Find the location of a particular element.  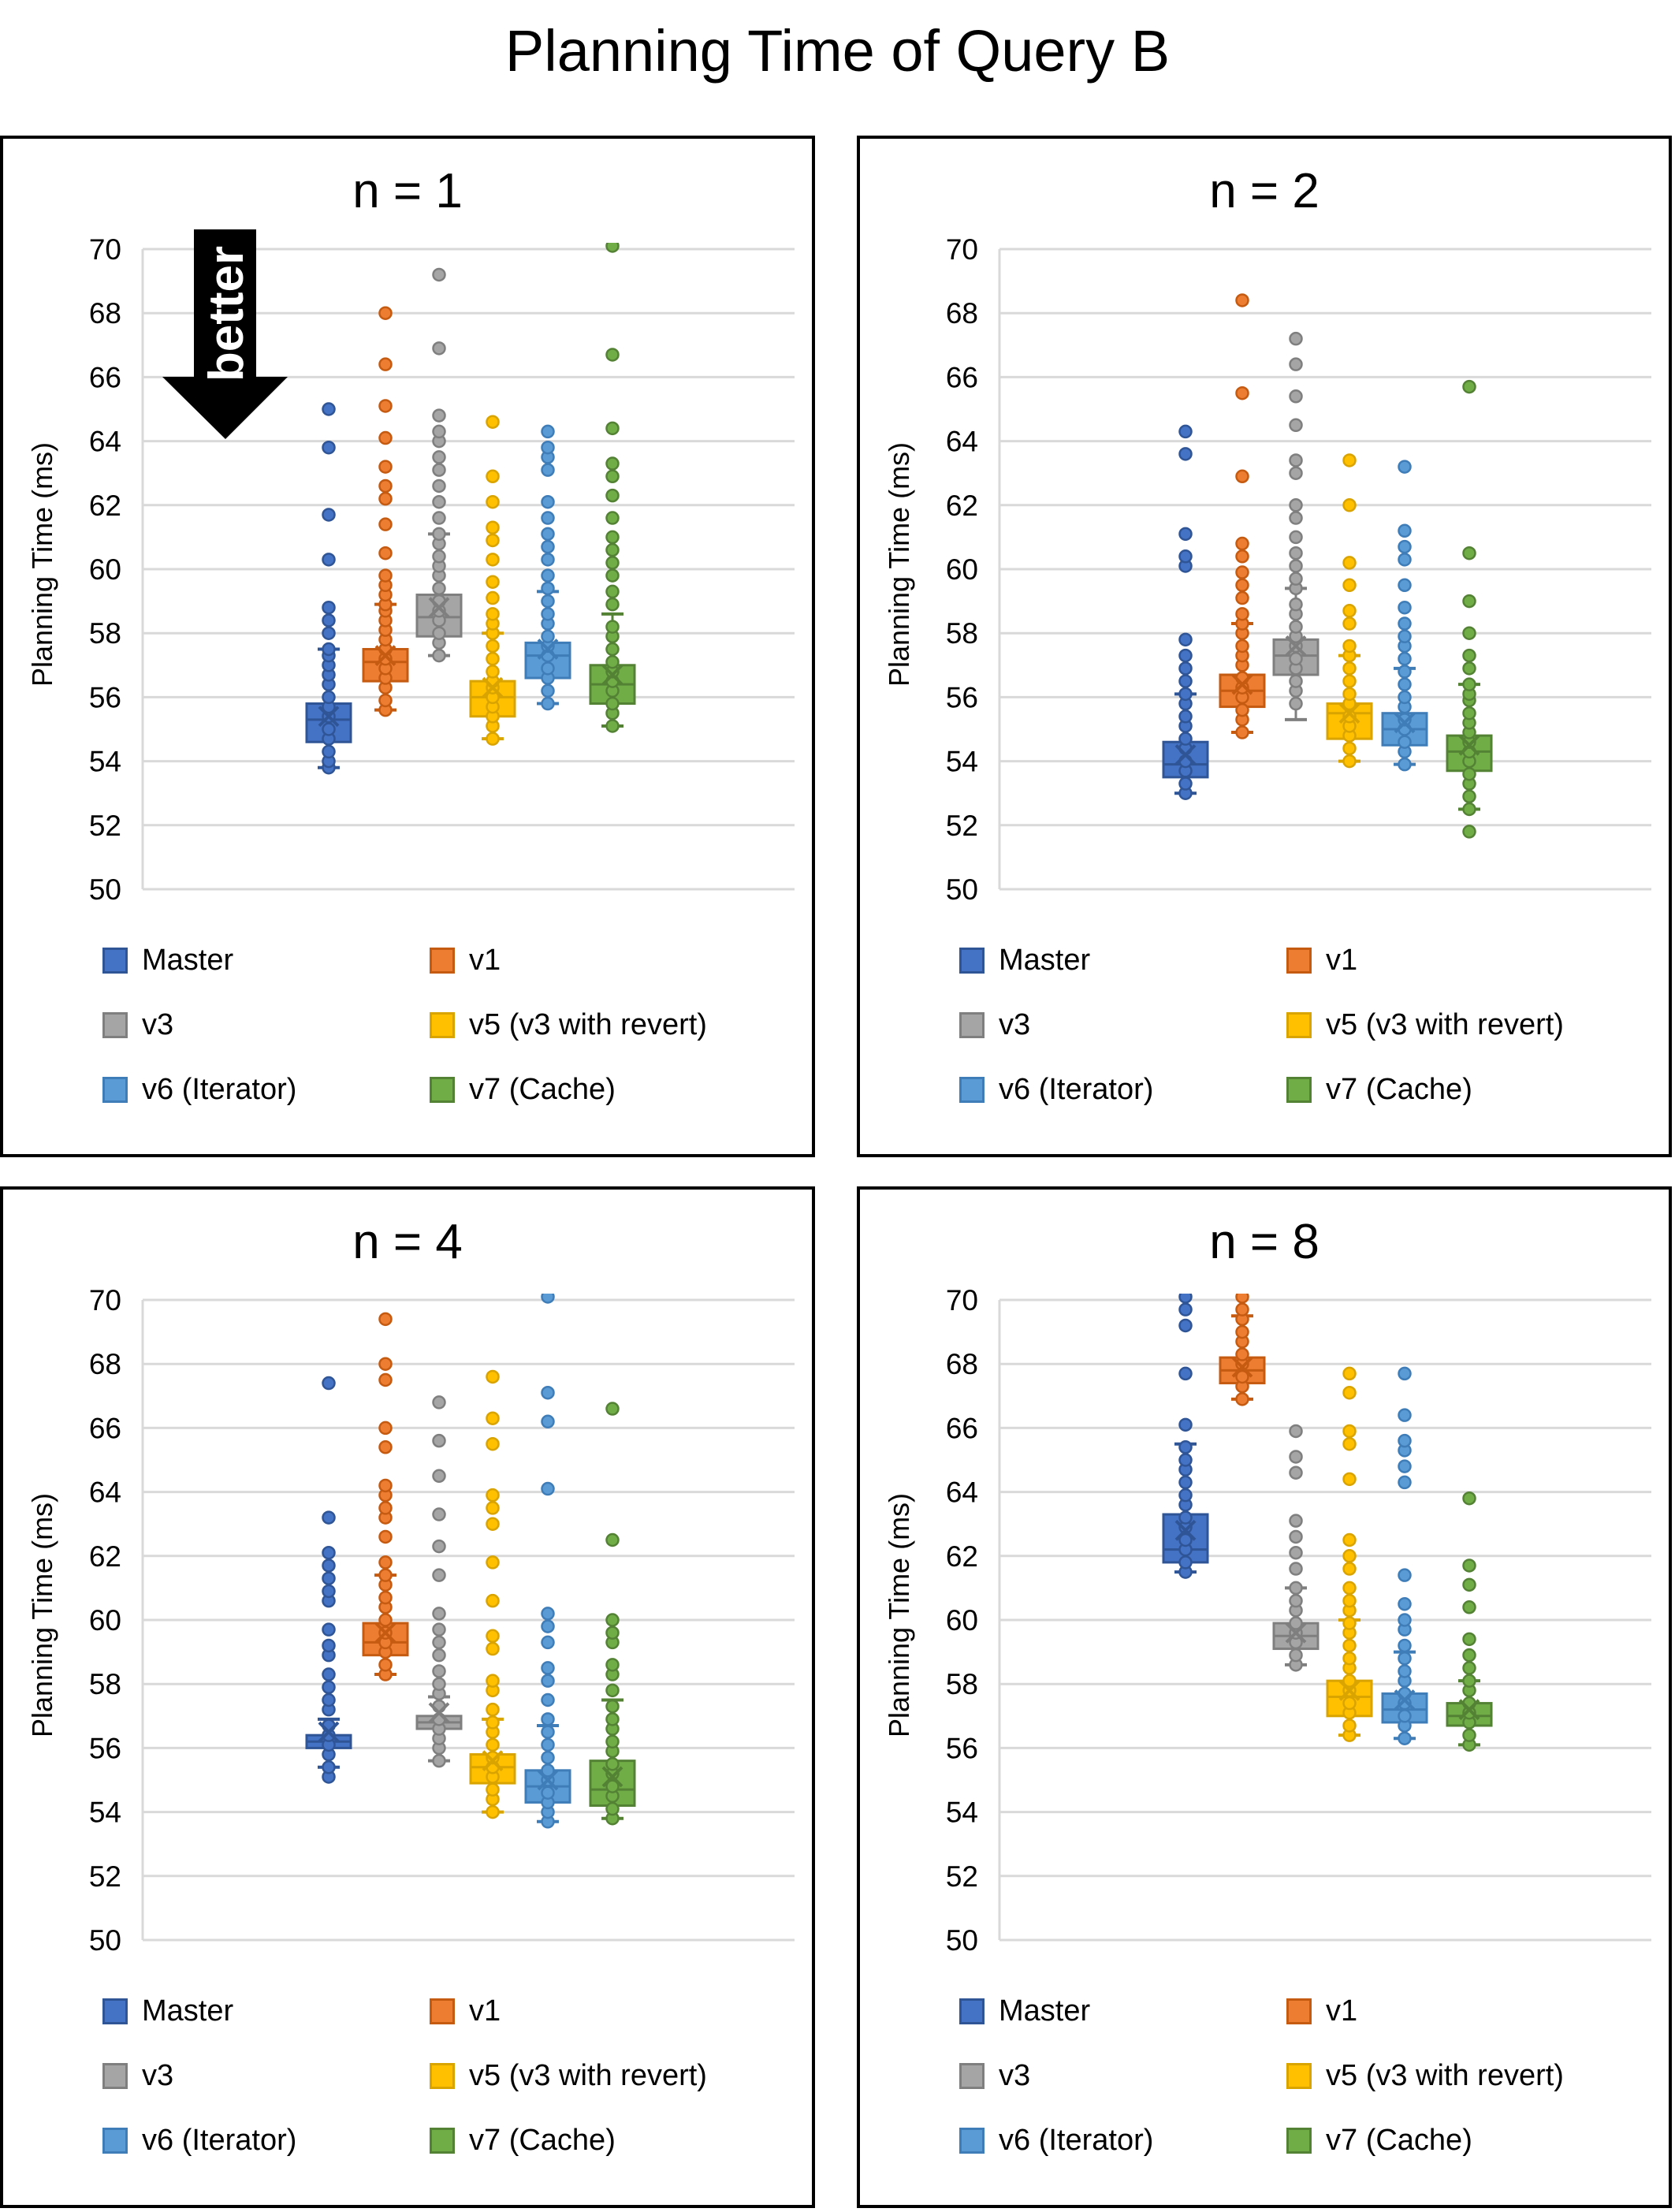

y-tick-label: 58 is located at coordinates (105, 633).